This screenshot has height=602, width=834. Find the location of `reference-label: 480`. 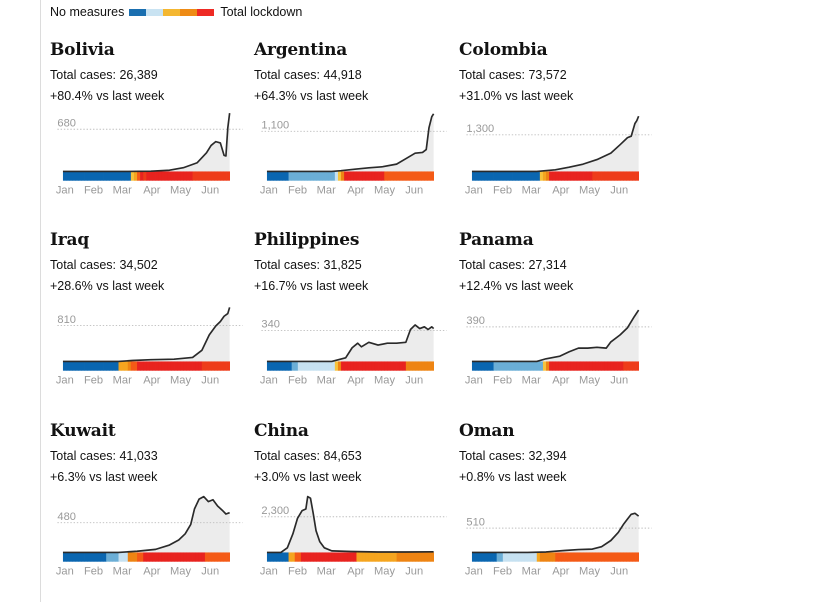

reference-label: 480 is located at coordinates (66, 517).